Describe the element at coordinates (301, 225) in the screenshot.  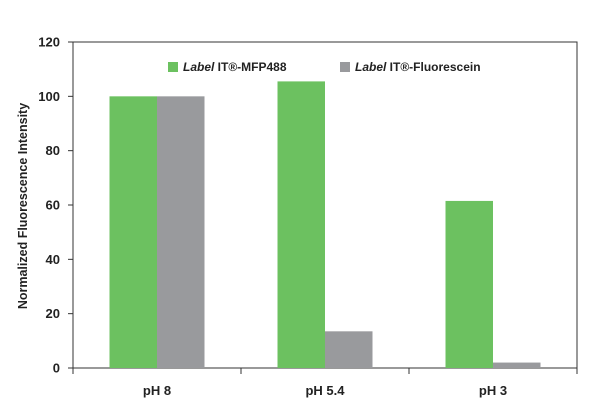
I see `bar-mfp488-ph5.4` at that location.